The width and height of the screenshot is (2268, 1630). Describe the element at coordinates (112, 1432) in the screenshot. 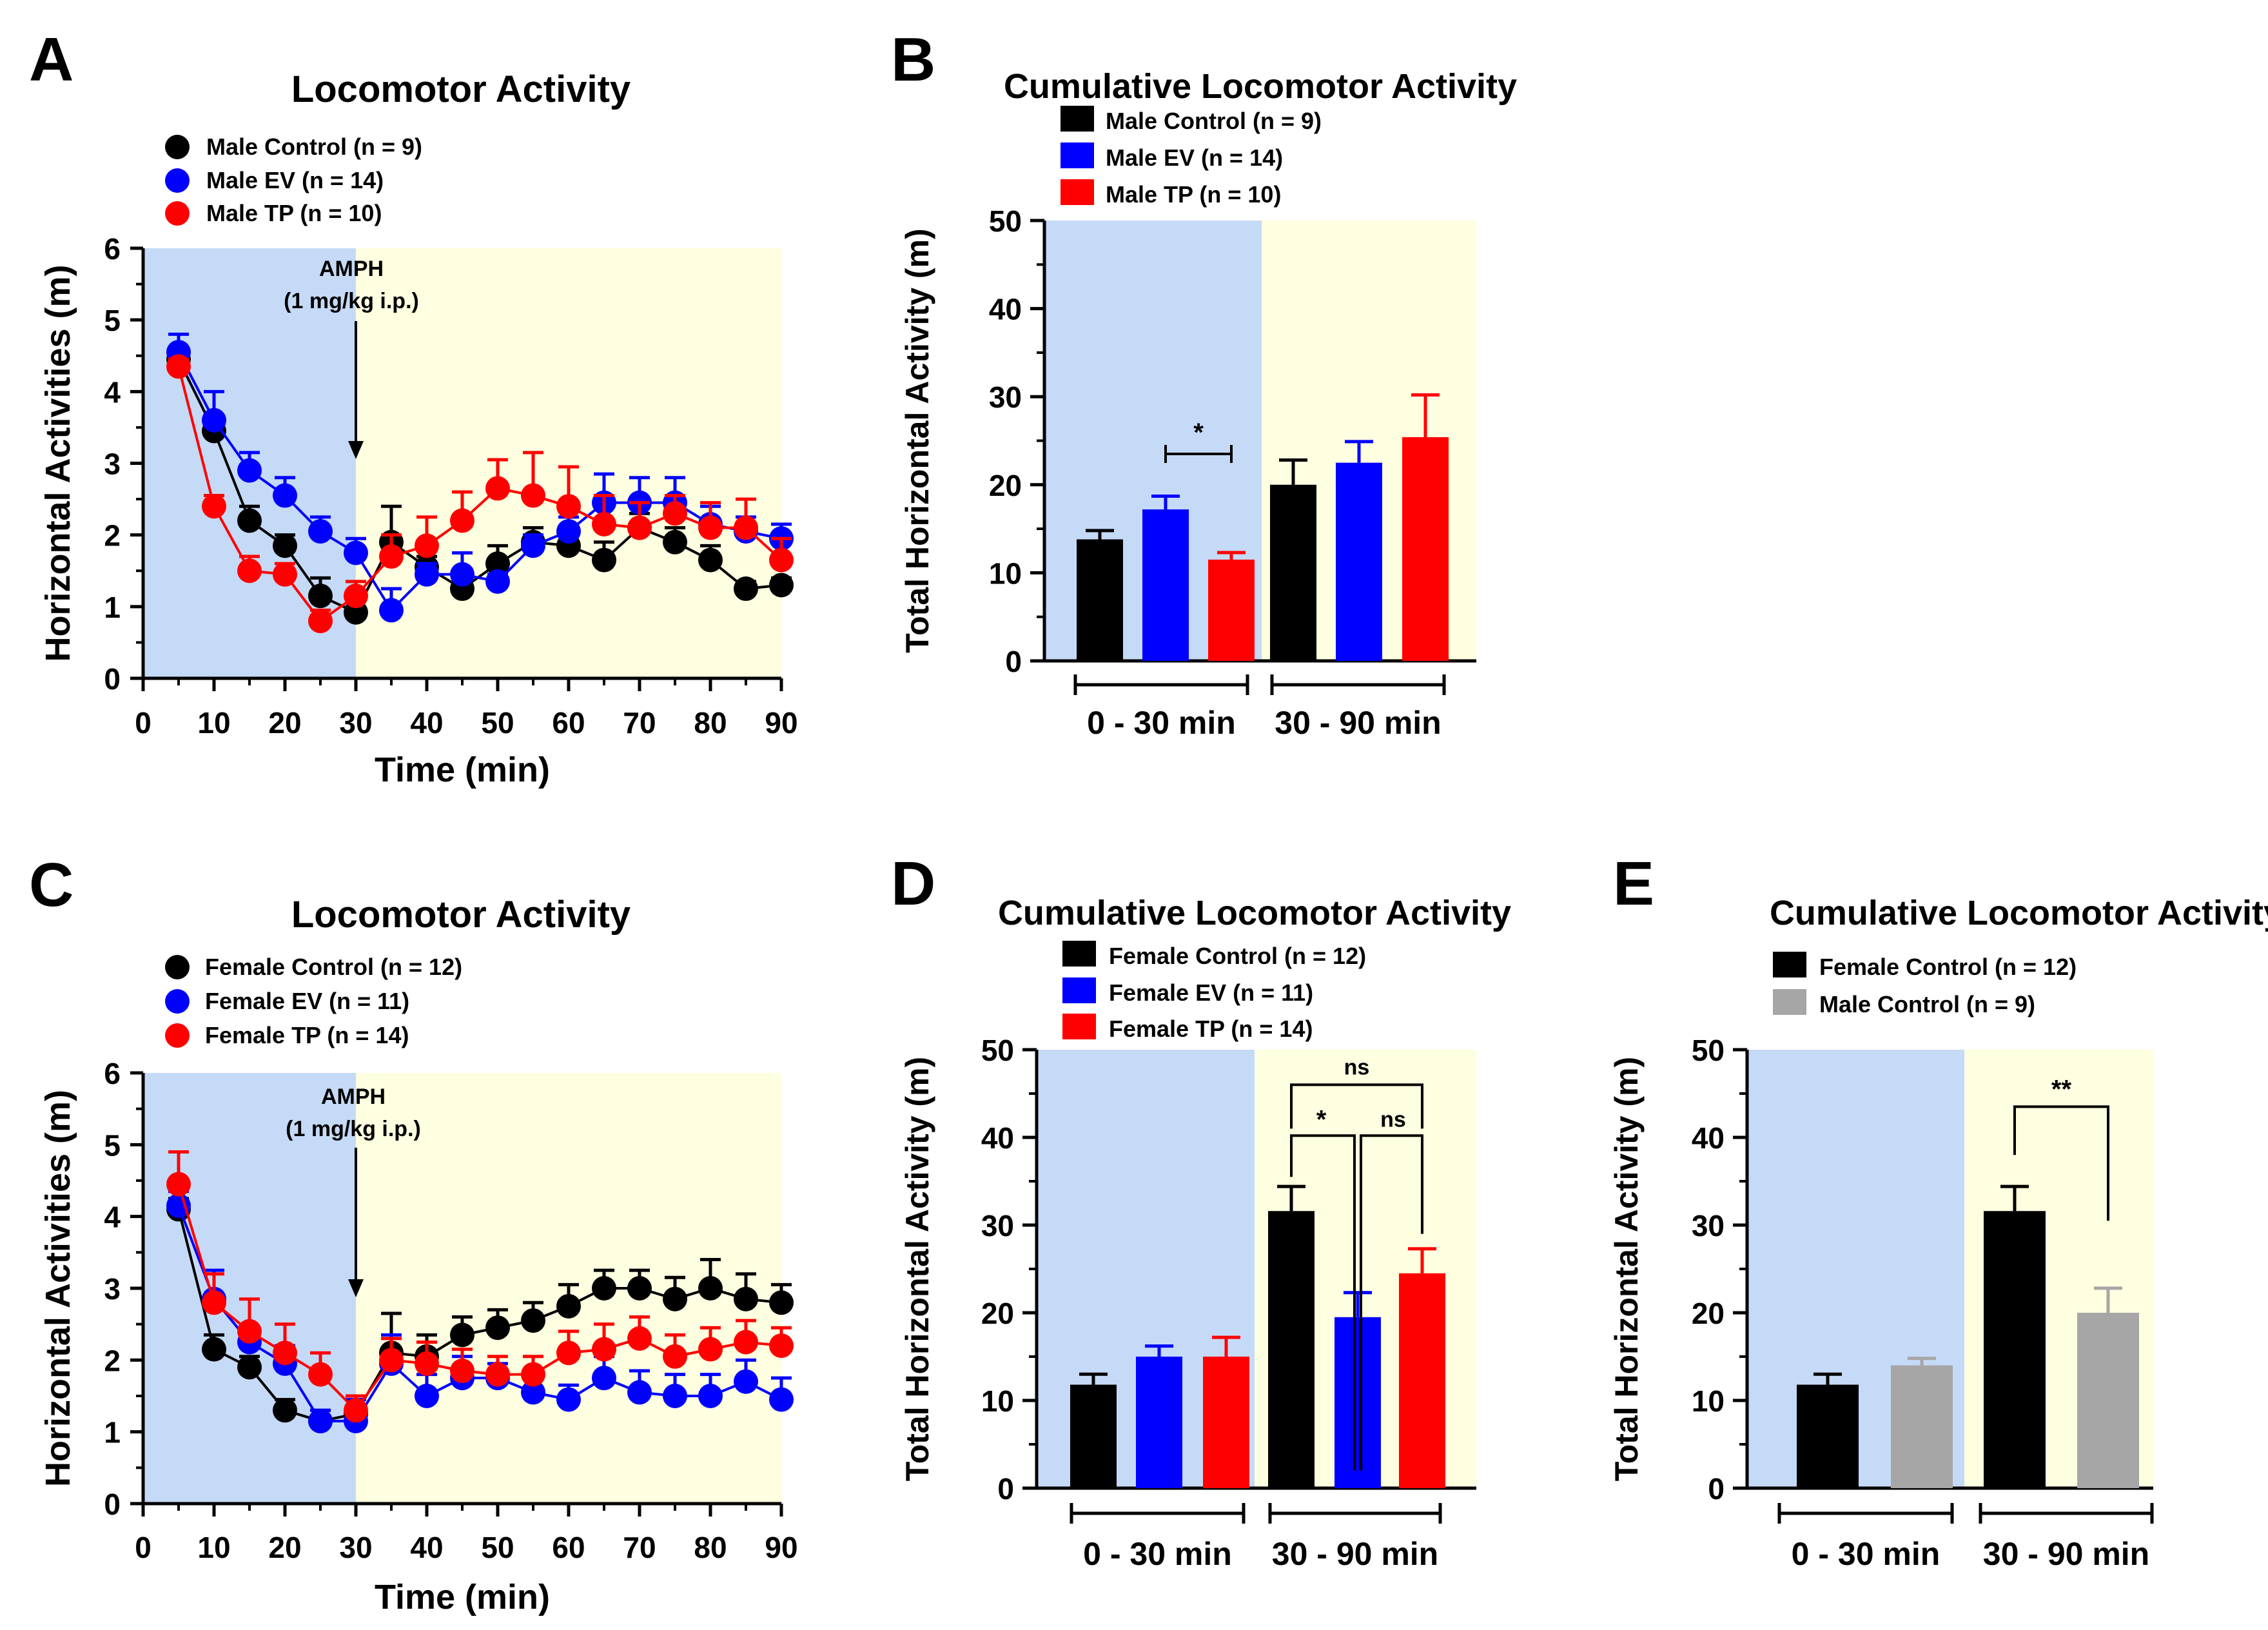

I see `y-tick-label: 1` at that location.